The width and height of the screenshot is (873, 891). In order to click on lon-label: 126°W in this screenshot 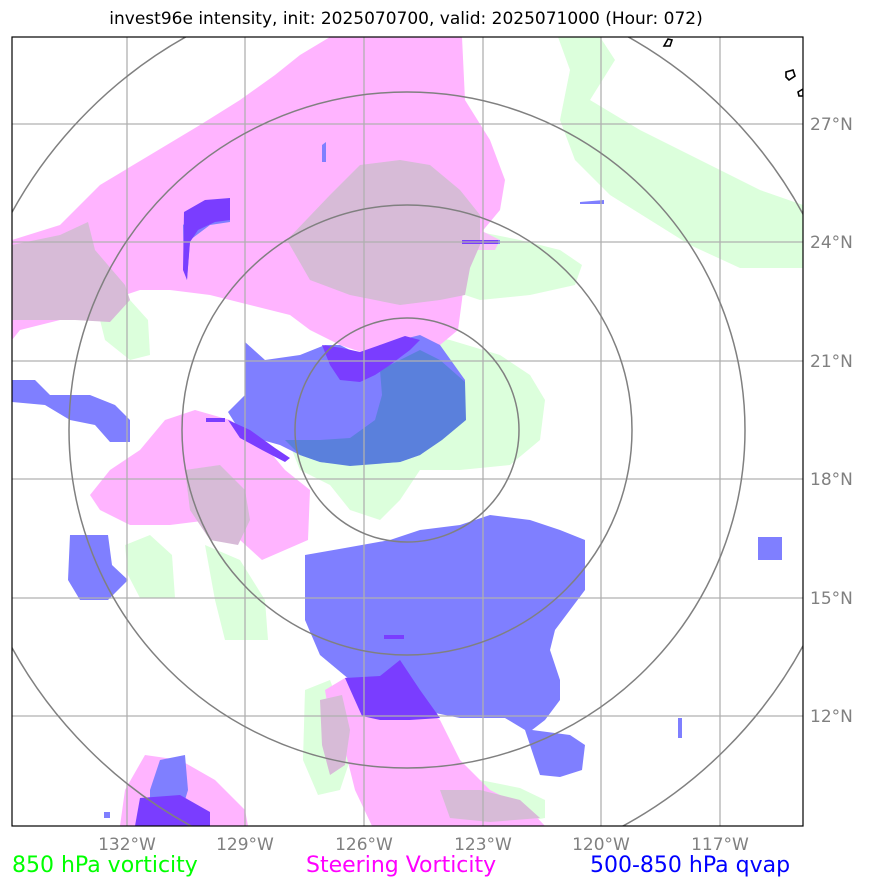, I will do `click(364, 845)`.